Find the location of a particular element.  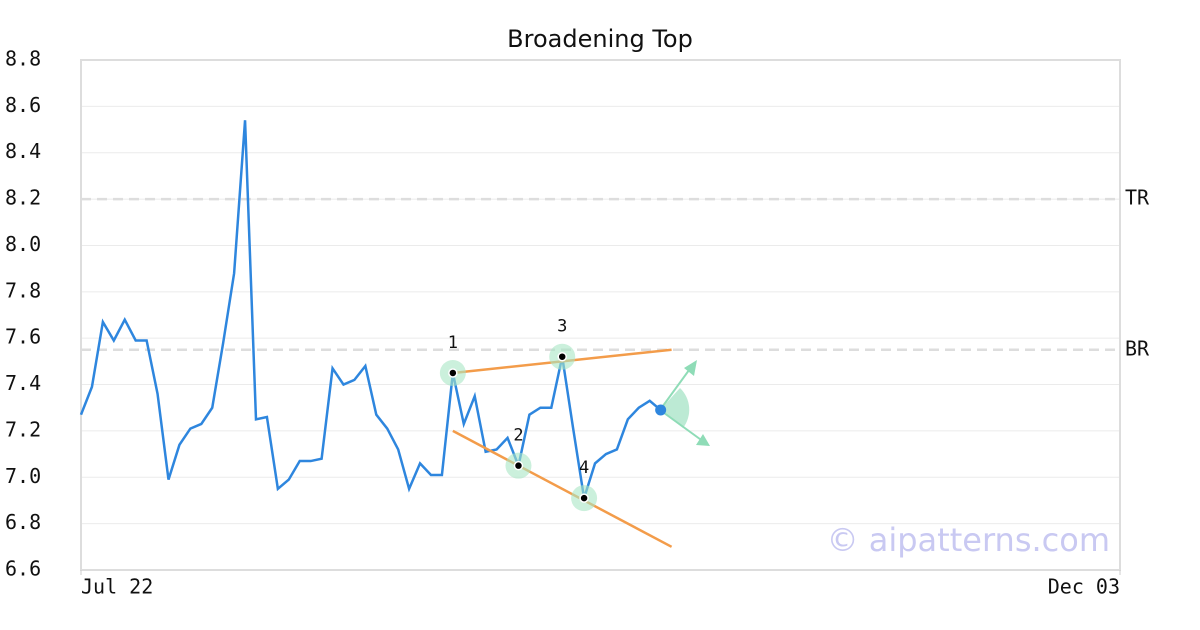

y-tick-label: 8.0 is located at coordinates (23, 244).